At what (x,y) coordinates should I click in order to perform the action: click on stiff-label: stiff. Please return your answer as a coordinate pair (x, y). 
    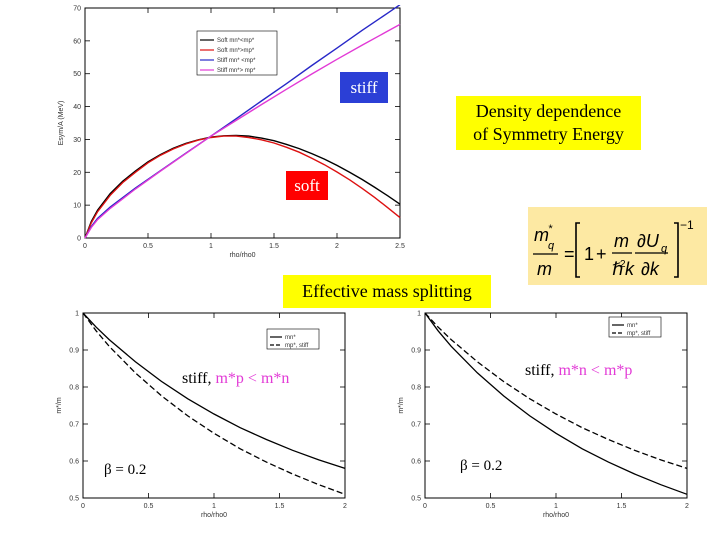
    Looking at the image, I should click on (364, 87).